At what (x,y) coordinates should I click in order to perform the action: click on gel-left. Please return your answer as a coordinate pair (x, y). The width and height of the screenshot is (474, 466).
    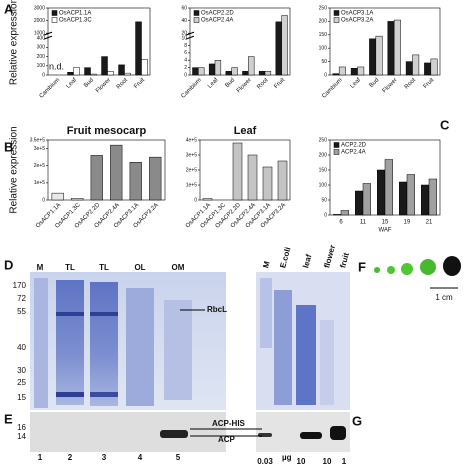
    Looking at the image, I should click on (128, 341).